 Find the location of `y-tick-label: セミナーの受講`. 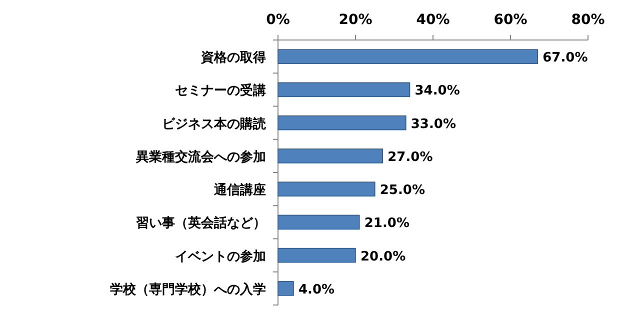

y-tick-label: セミナーの受講 is located at coordinates (220, 90).